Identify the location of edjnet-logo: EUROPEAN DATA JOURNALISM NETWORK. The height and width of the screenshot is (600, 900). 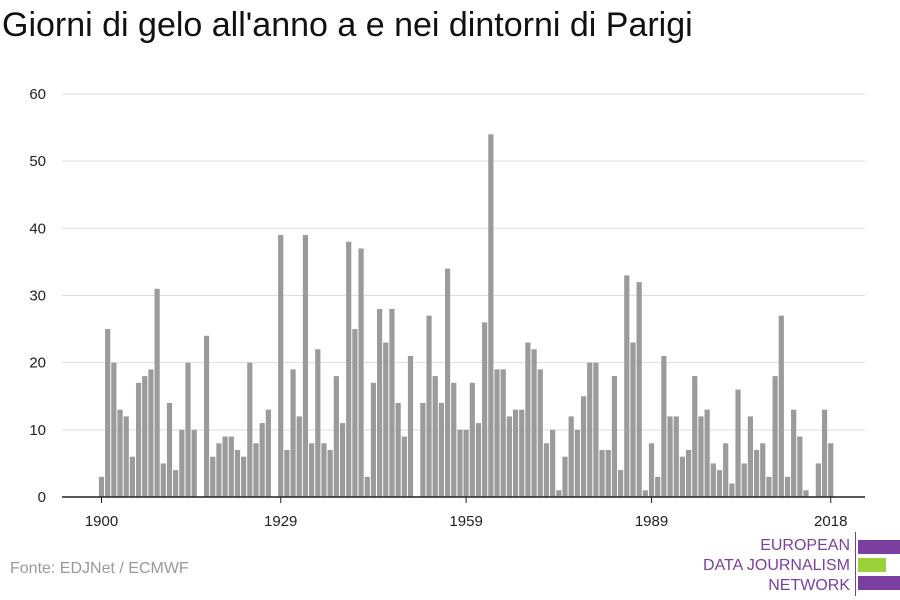
(800, 564).